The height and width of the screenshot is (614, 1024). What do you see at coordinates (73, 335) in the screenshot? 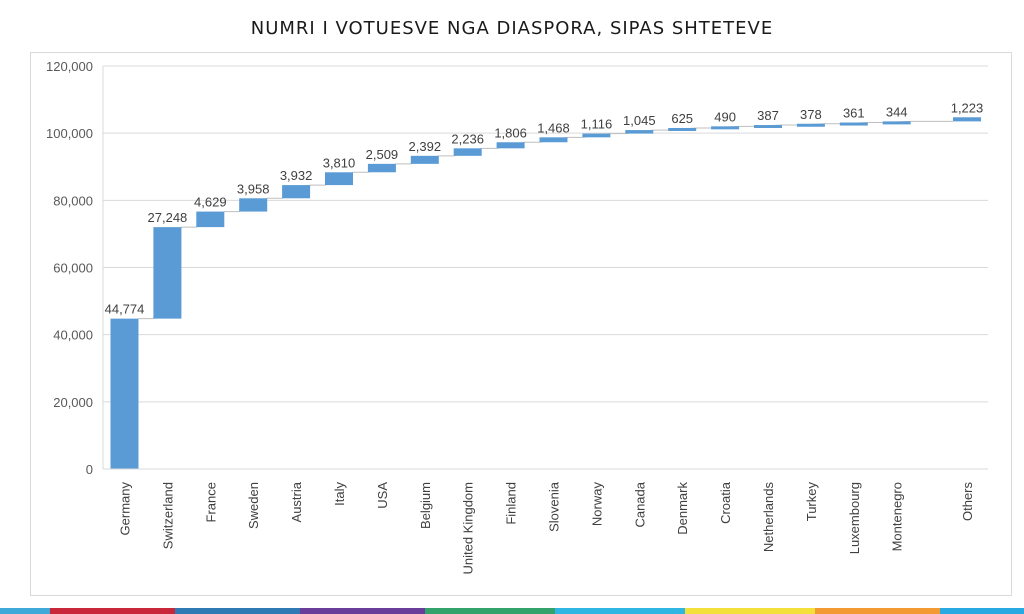
I see `y-tick-label: 40,000` at bounding box center [73, 335].